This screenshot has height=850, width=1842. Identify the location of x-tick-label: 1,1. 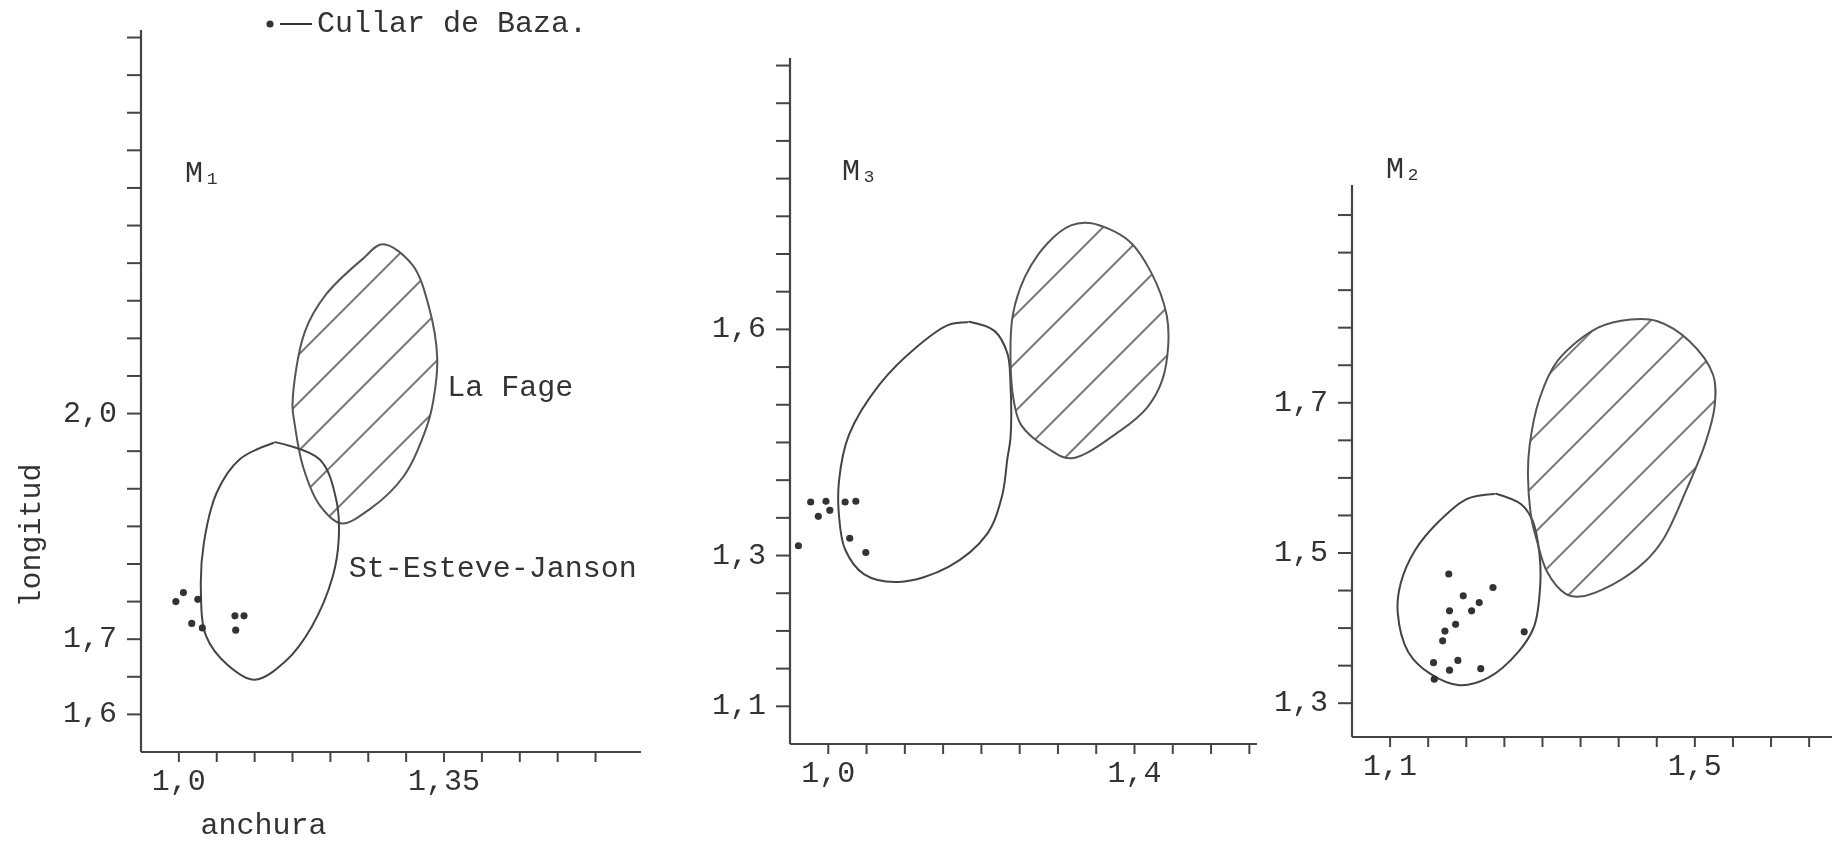
(1390, 767).